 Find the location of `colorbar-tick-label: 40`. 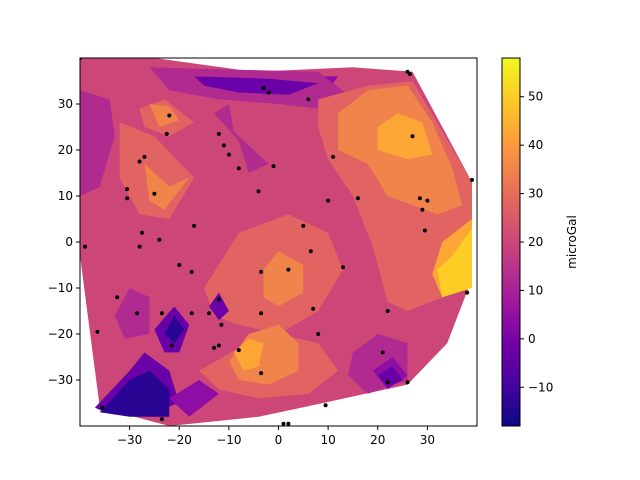

colorbar-tick-label: 40 is located at coordinates (535, 145).